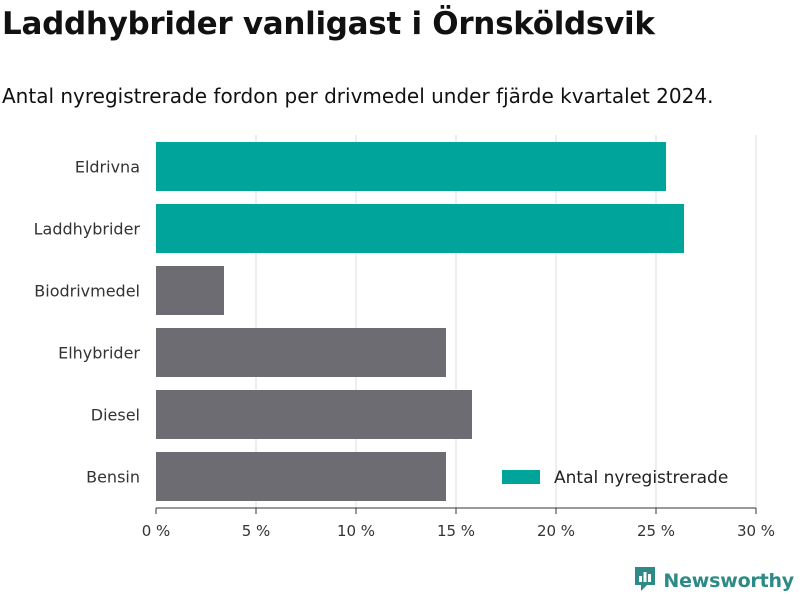 Image resolution: width=800 pixels, height=600 pixels. I want to click on legend-label: Antal nyregistrerade, so click(641, 478).